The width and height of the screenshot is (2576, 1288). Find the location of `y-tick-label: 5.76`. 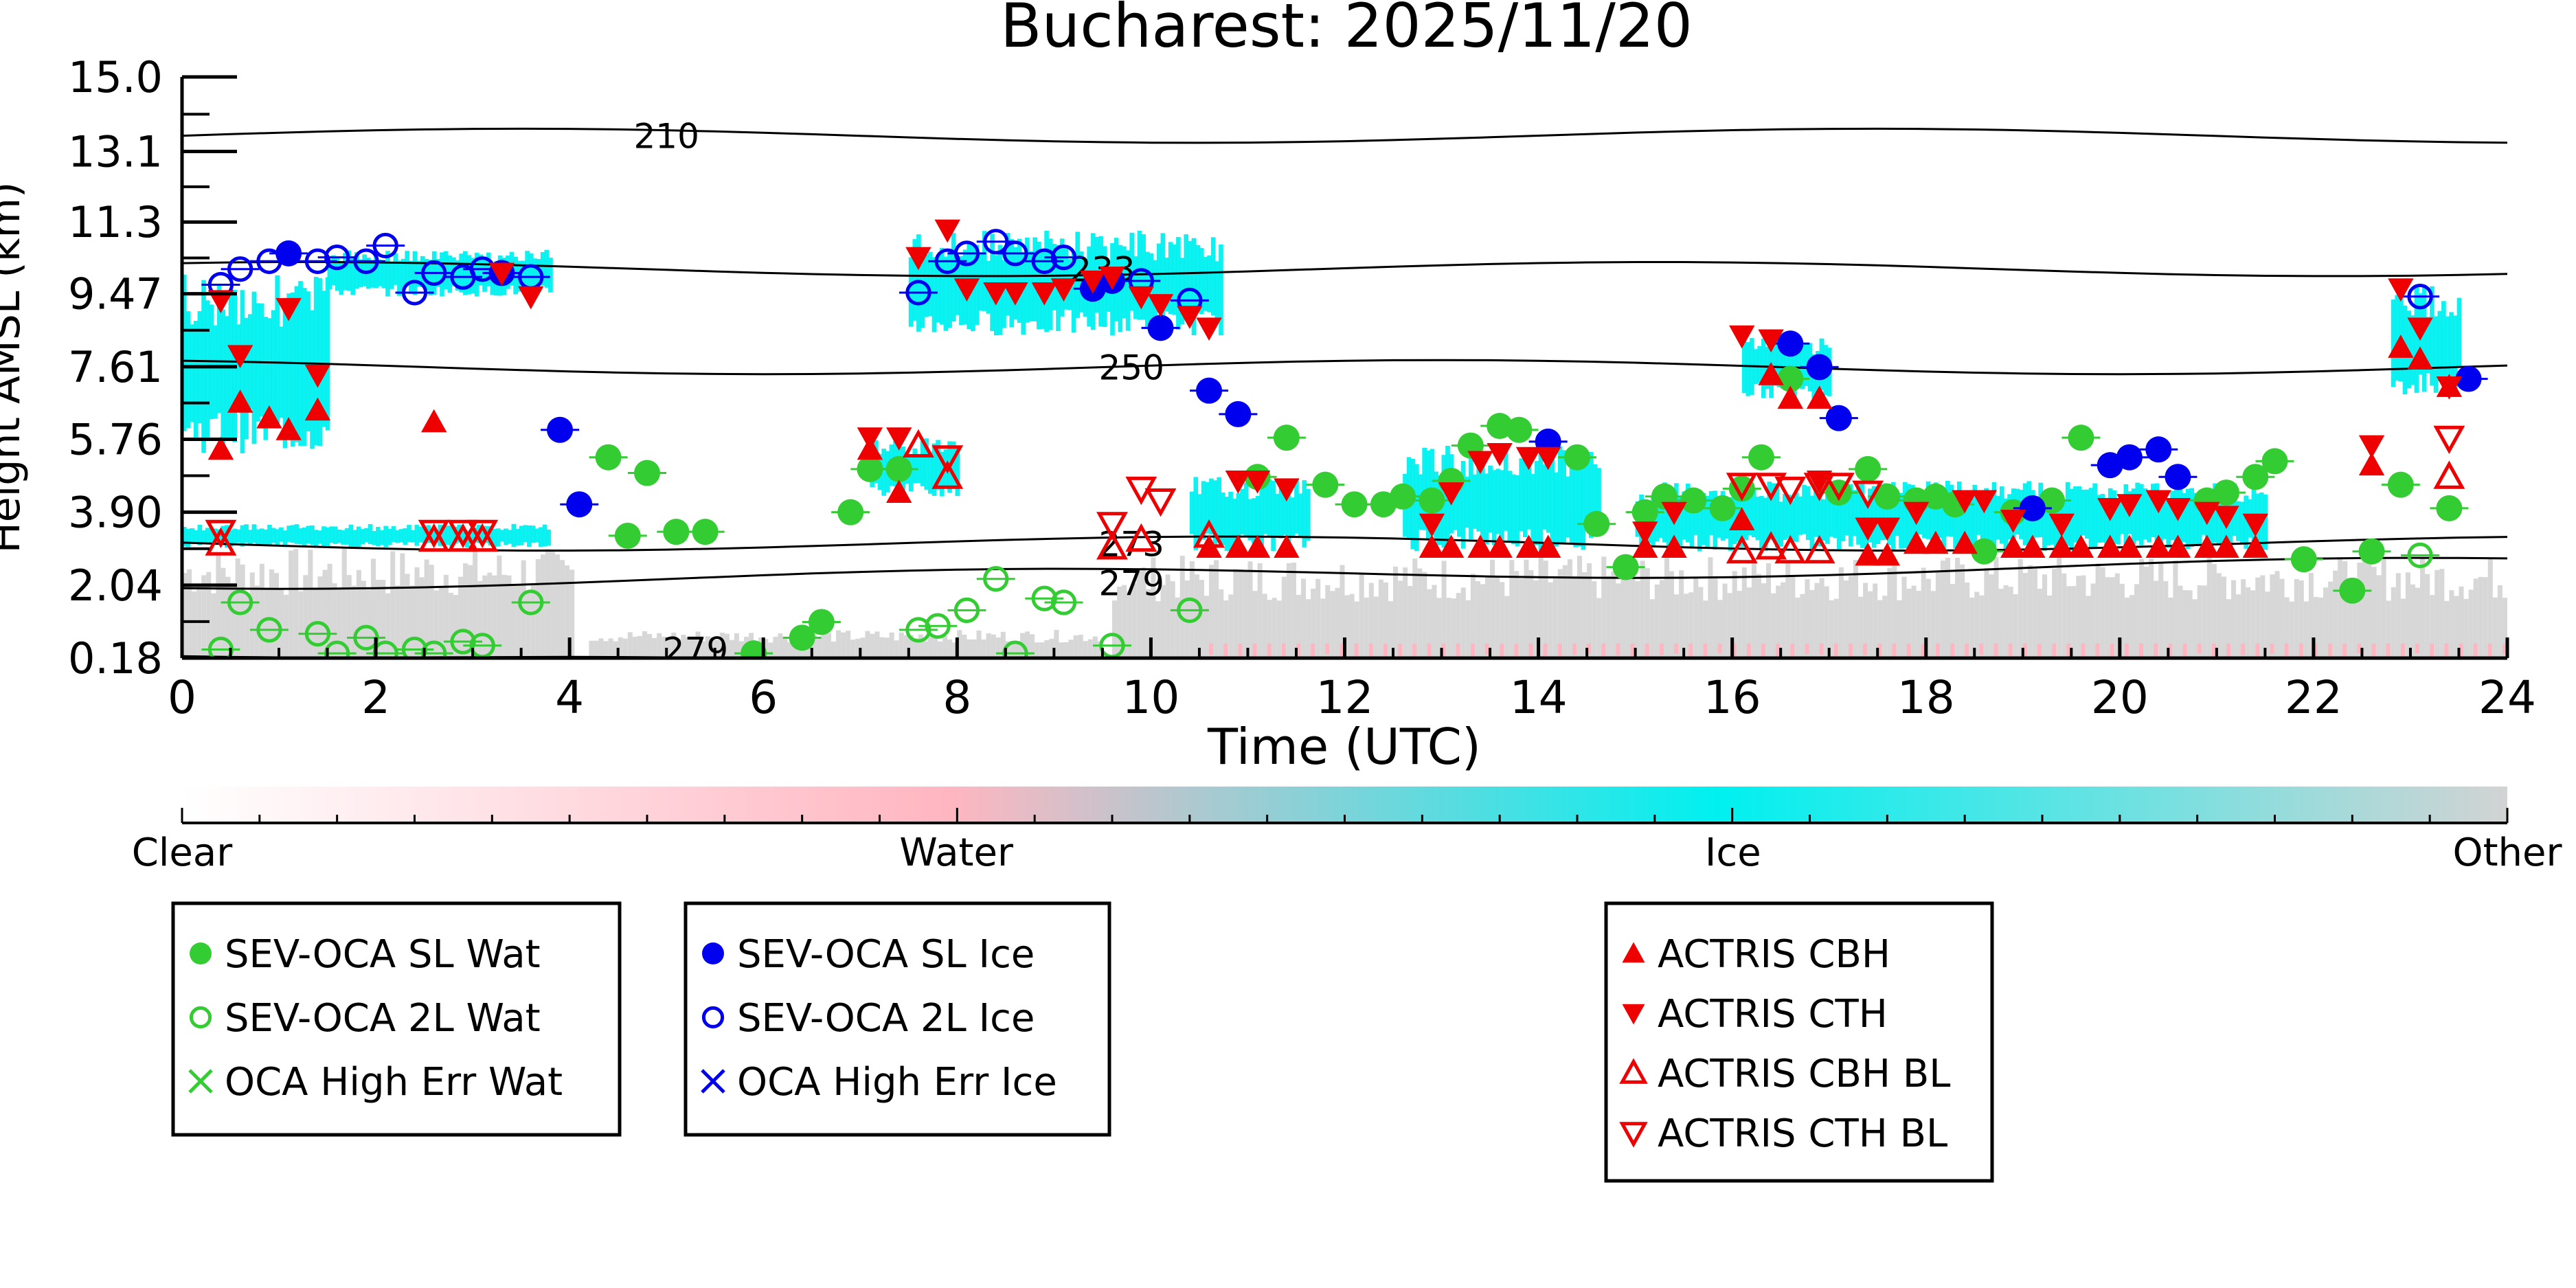

y-tick-label: 5.76 is located at coordinates (115, 439).